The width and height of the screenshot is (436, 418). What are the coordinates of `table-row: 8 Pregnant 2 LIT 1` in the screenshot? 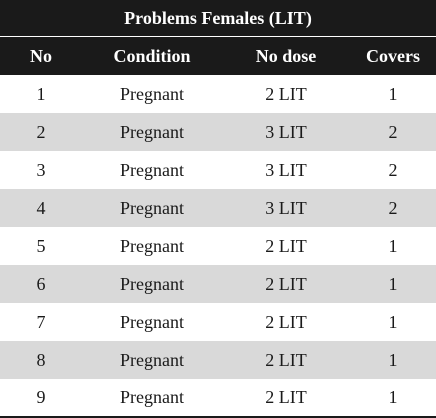 It's located at (218, 360).